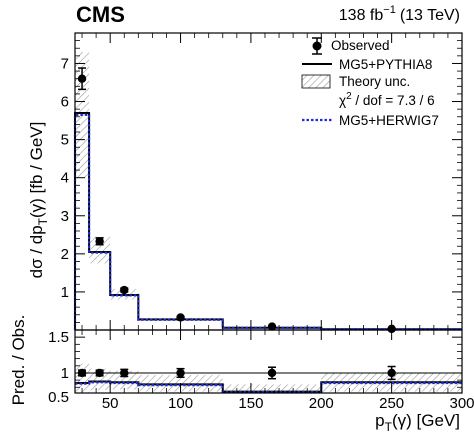 Image resolution: width=474 pixels, height=438 pixels. Describe the element at coordinates (100, 250) in the screenshot. I see `main-theory-band-bin` at that location.